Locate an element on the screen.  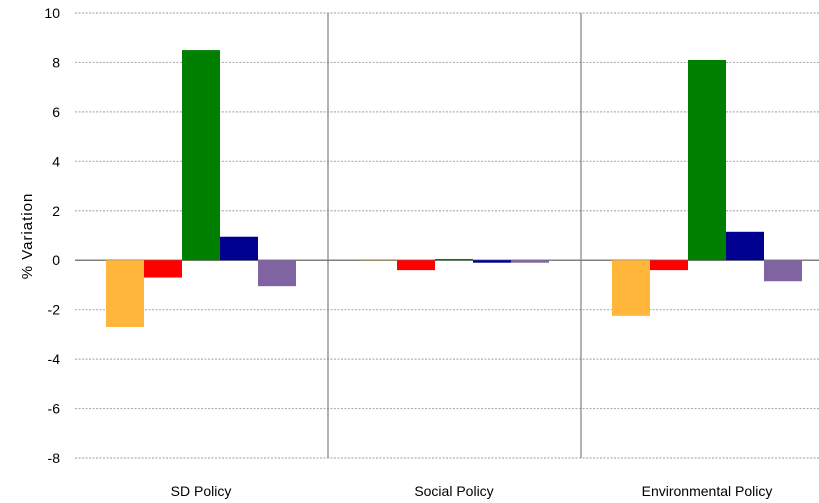
category-label: Environmental Policy is located at coordinates (707, 491).